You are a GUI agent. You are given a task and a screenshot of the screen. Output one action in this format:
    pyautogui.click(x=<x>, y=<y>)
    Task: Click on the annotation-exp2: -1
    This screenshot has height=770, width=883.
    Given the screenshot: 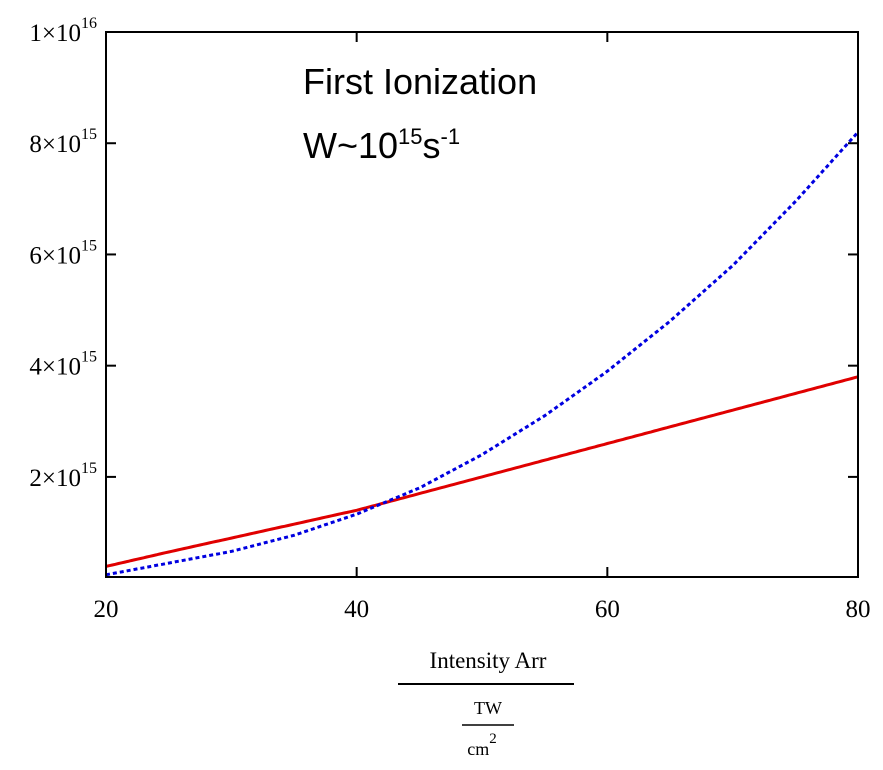 What is the action you would take?
    pyautogui.click(x=451, y=136)
    